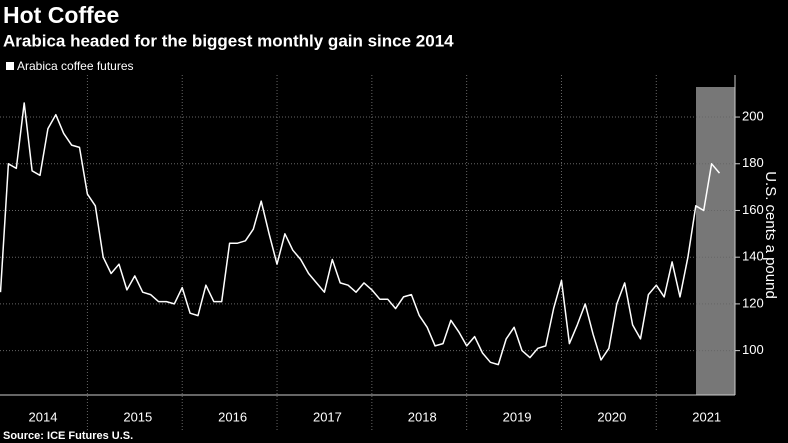 This screenshot has height=443, width=788. I want to click on y-tick-label: 100, so click(753, 349).